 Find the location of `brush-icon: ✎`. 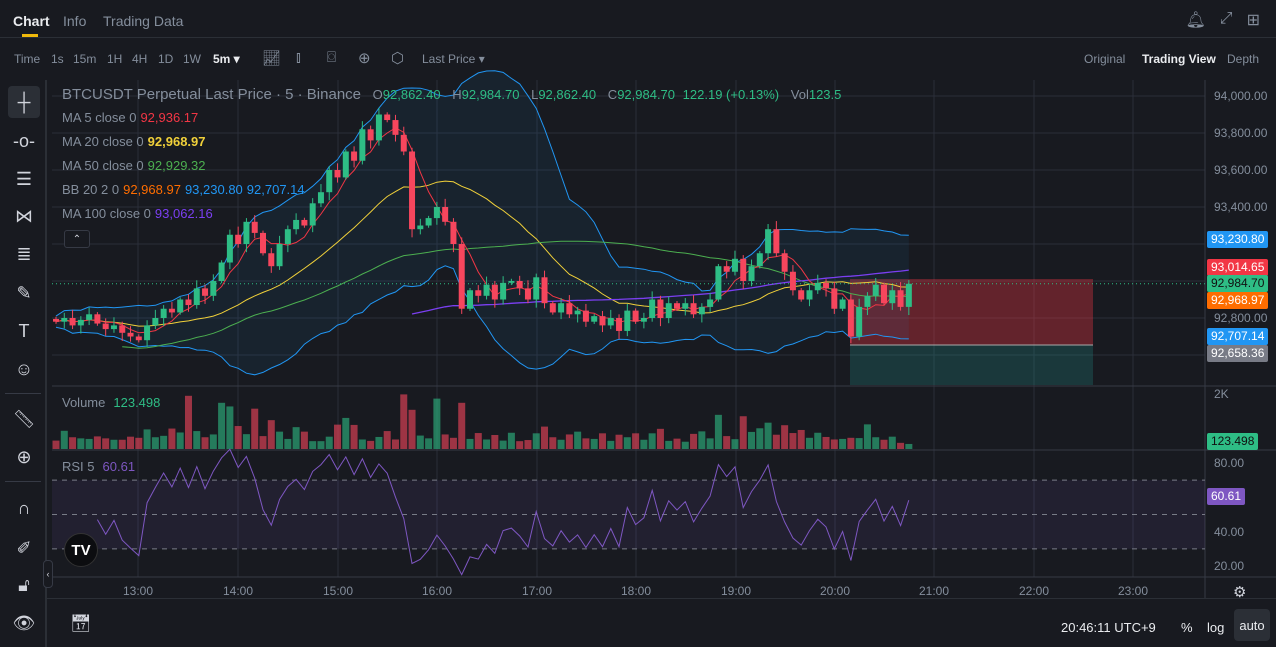

brush-icon: ✎ is located at coordinates (24, 292).